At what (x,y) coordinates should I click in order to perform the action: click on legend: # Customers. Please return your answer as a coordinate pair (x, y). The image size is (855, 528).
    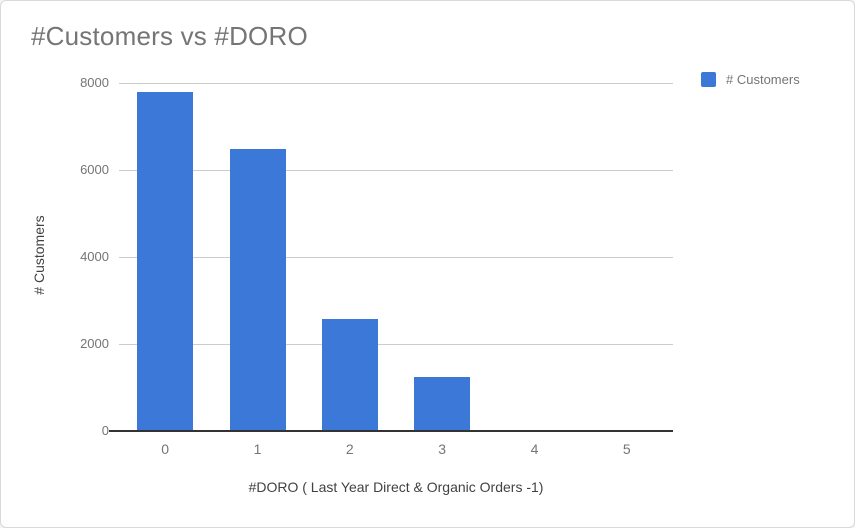
    Looking at the image, I should click on (750, 79).